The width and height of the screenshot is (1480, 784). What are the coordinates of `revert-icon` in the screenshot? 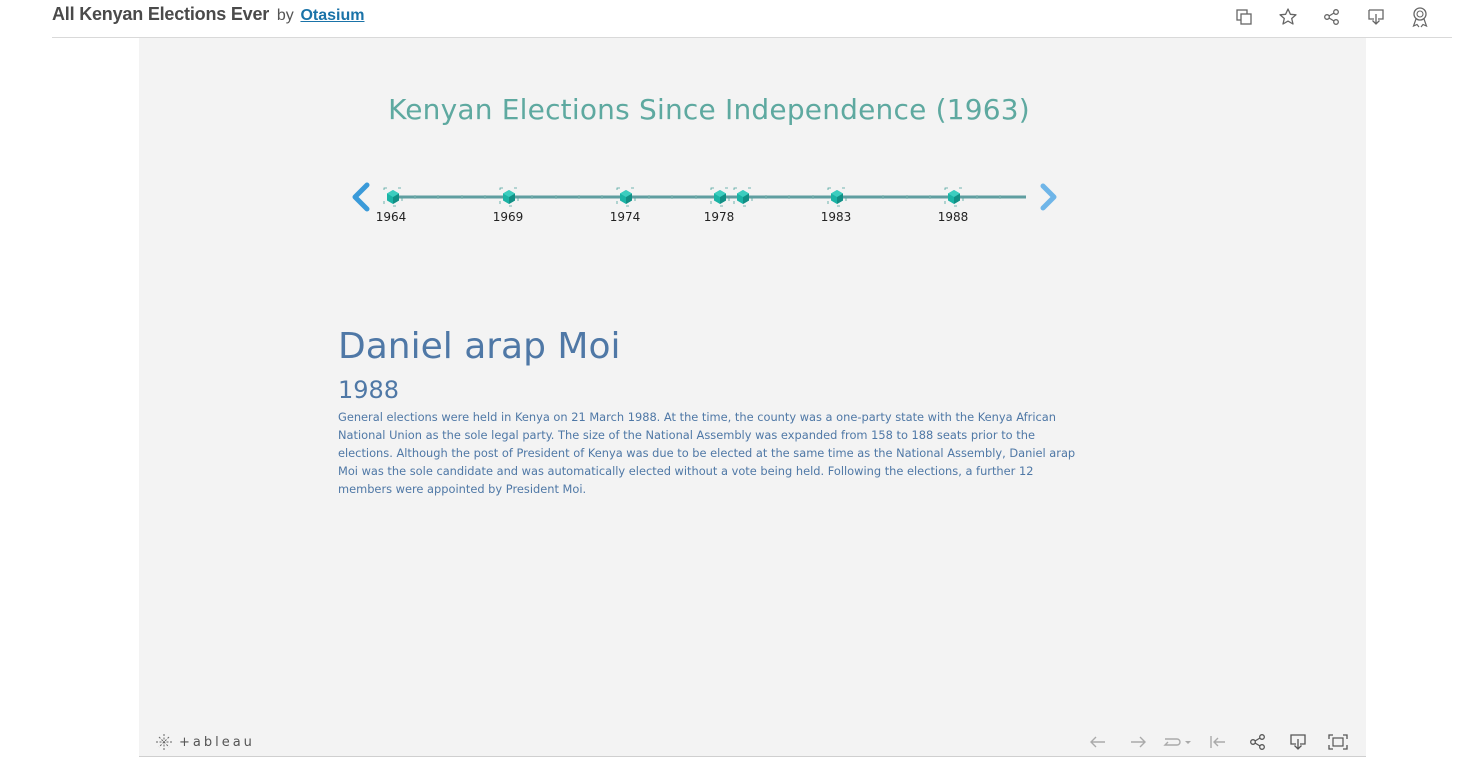 It's located at (1178, 742).